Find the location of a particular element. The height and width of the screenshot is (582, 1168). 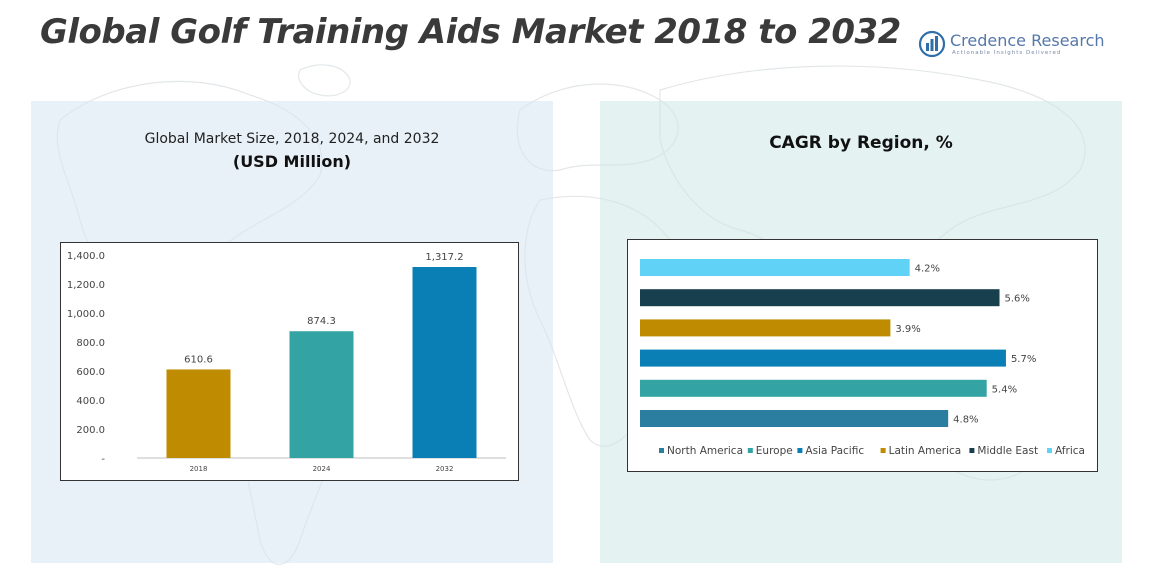

y-tick-label: 200.0 is located at coordinates (90, 430).